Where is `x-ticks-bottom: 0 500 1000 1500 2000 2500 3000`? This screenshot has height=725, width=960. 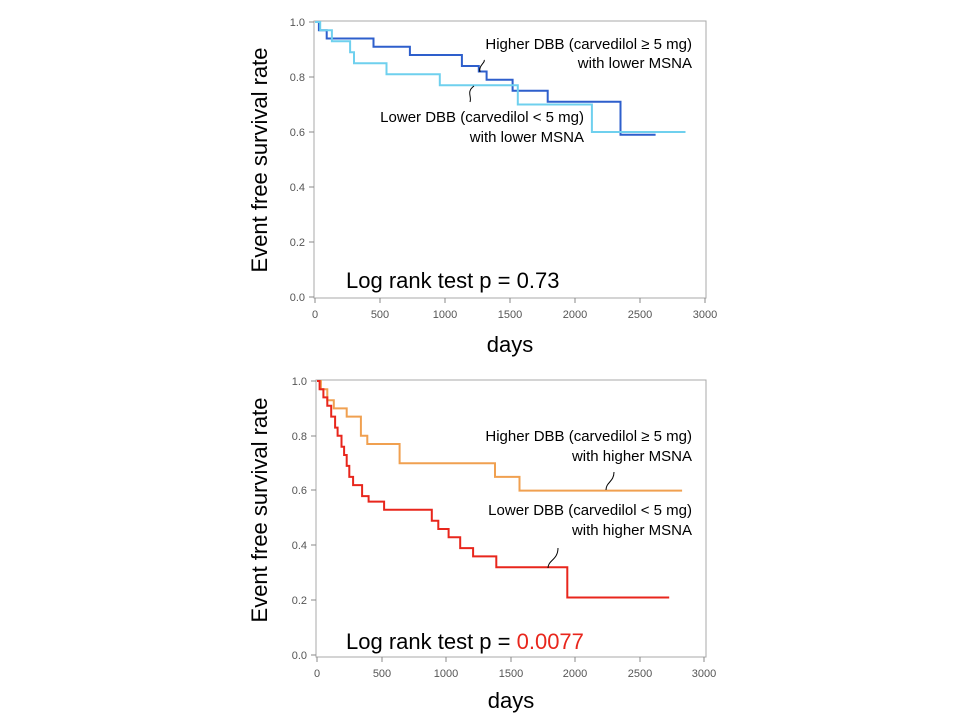 x-ticks-bottom: 0 500 1000 1500 2000 2500 3000 is located at coordinates (515, 668).